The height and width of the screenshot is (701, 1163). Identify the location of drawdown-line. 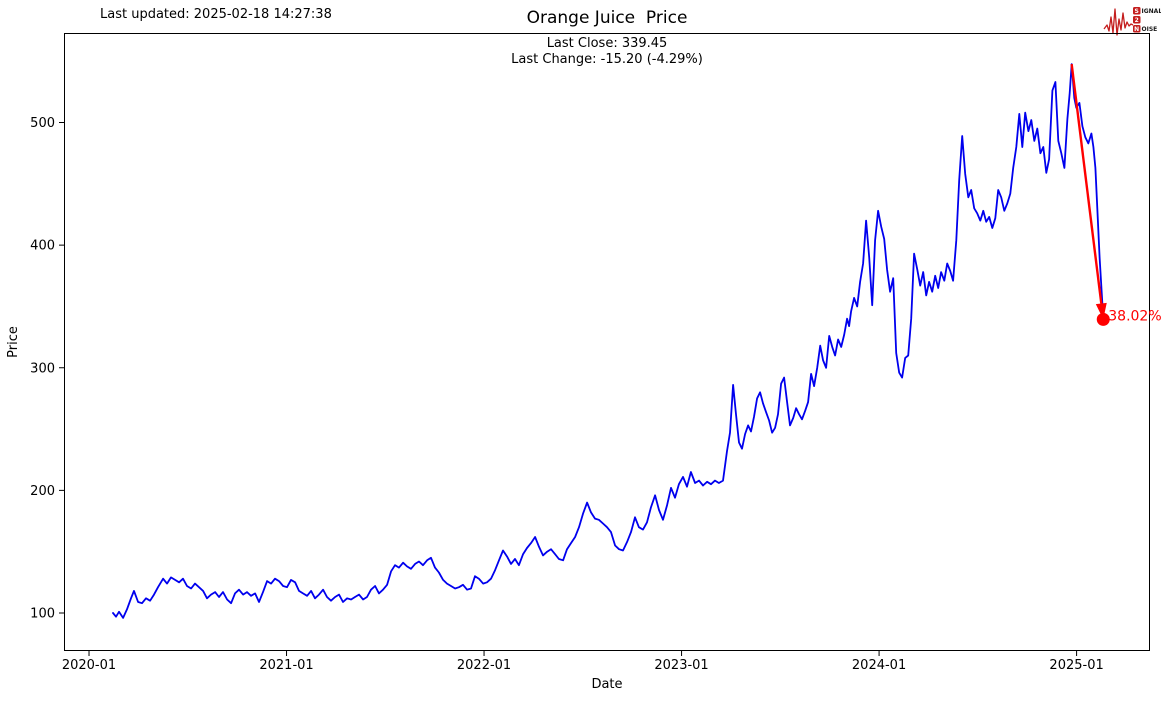
(1086, 183).